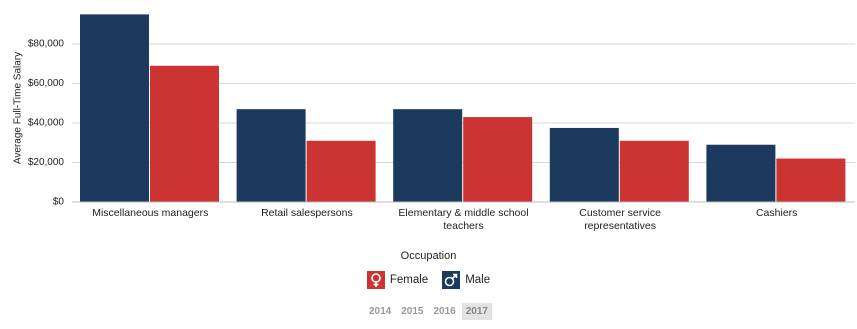 The height and width of the screenshot is (329, 857). Describe the element at coordinates (376, 284) in the screenshot. I see `female-symbol` at that location.